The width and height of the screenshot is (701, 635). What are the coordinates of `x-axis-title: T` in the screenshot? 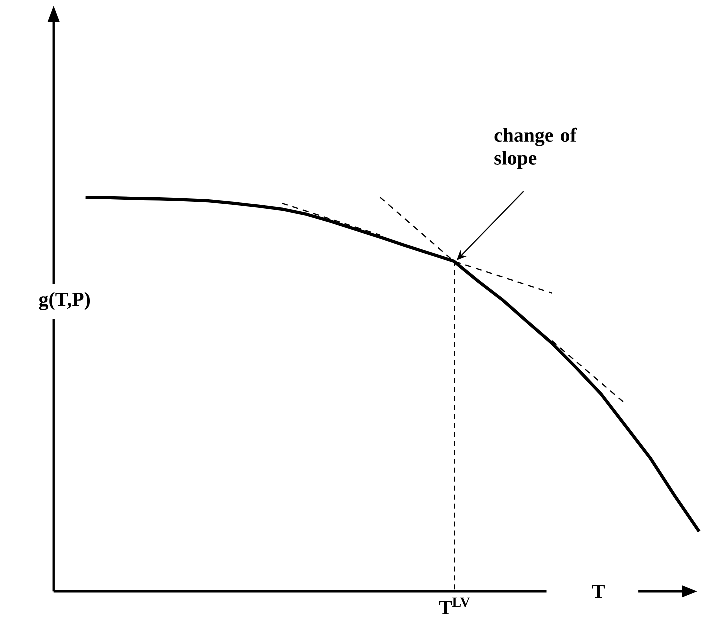 It's located at (598, 591).